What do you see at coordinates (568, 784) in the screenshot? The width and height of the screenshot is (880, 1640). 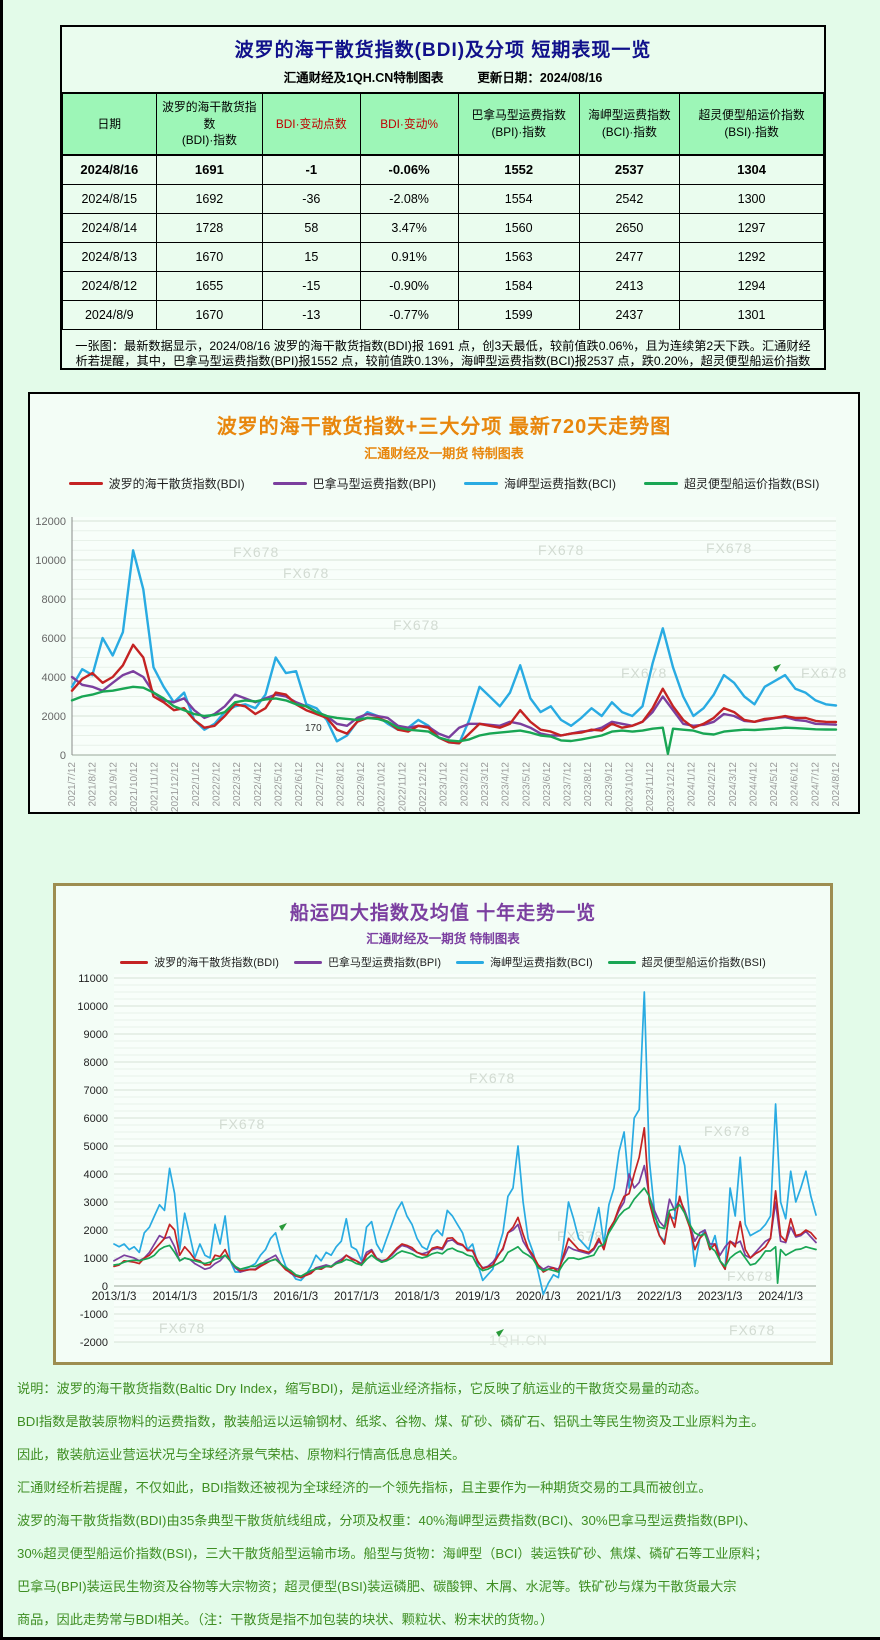 I see `x-axis-tick-label: 2023/7/12` at bounding box center [568, 784].